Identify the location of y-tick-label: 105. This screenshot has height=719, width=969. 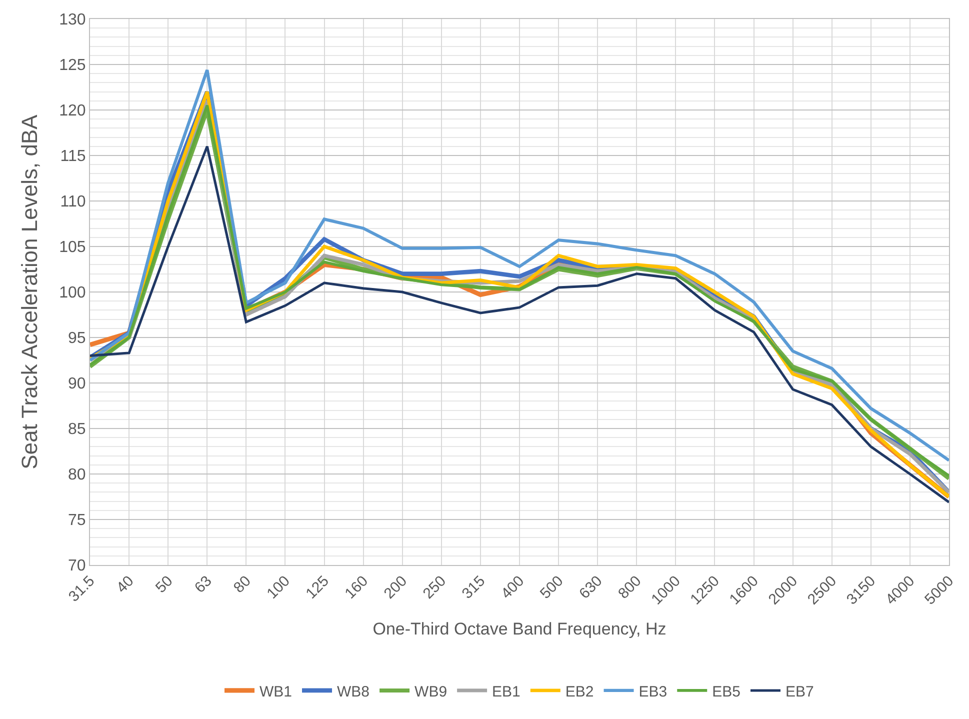
(72, 247).